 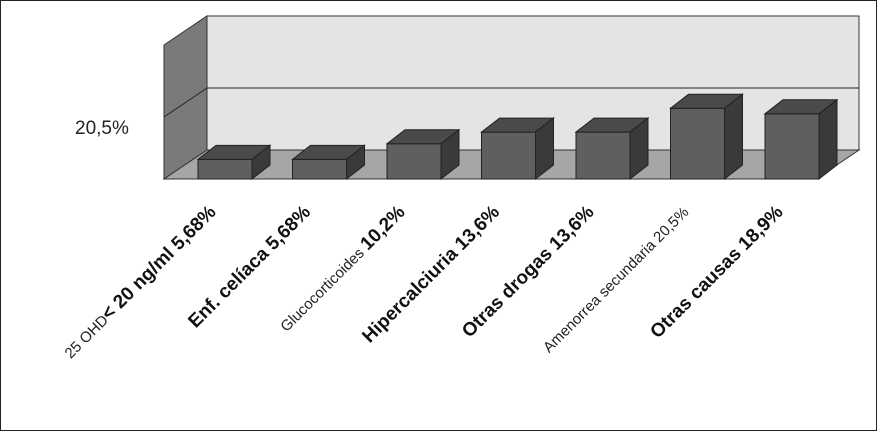 What do you see at coordinates (323, 288) in the screenshot?
I see `category-label-prefix: Glucocorticoides` at bounding box center [323, 288].